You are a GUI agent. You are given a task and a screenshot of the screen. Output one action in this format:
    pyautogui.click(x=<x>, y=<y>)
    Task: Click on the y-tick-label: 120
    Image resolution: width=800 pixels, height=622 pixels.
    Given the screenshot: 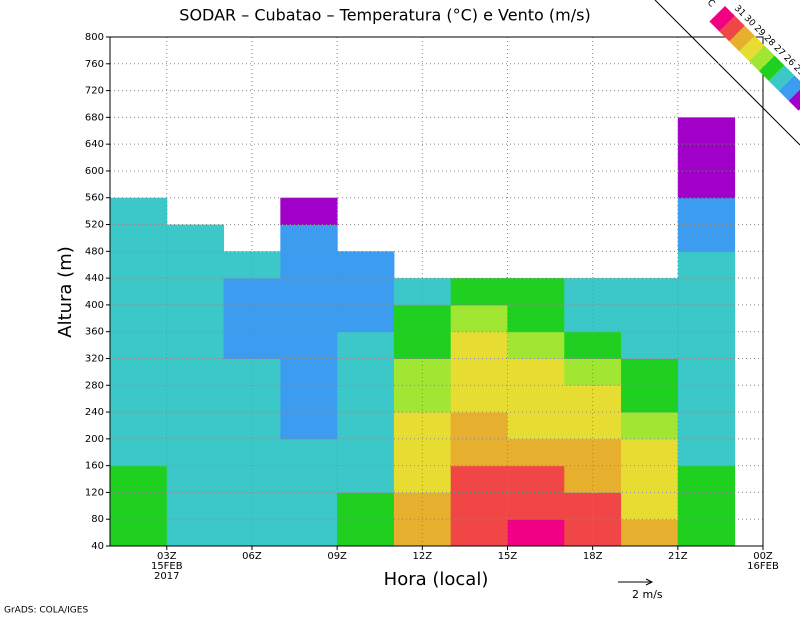 What is the action you would take?
    pyautogui.click(x=94, y=492)
    